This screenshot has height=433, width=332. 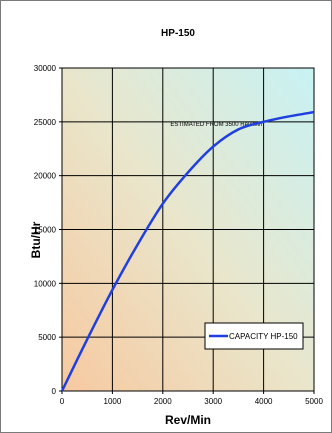 I want to click on chart-annotation: ESTIMATED FROM 3500 Rev/Min, so click(x=216, y=125).